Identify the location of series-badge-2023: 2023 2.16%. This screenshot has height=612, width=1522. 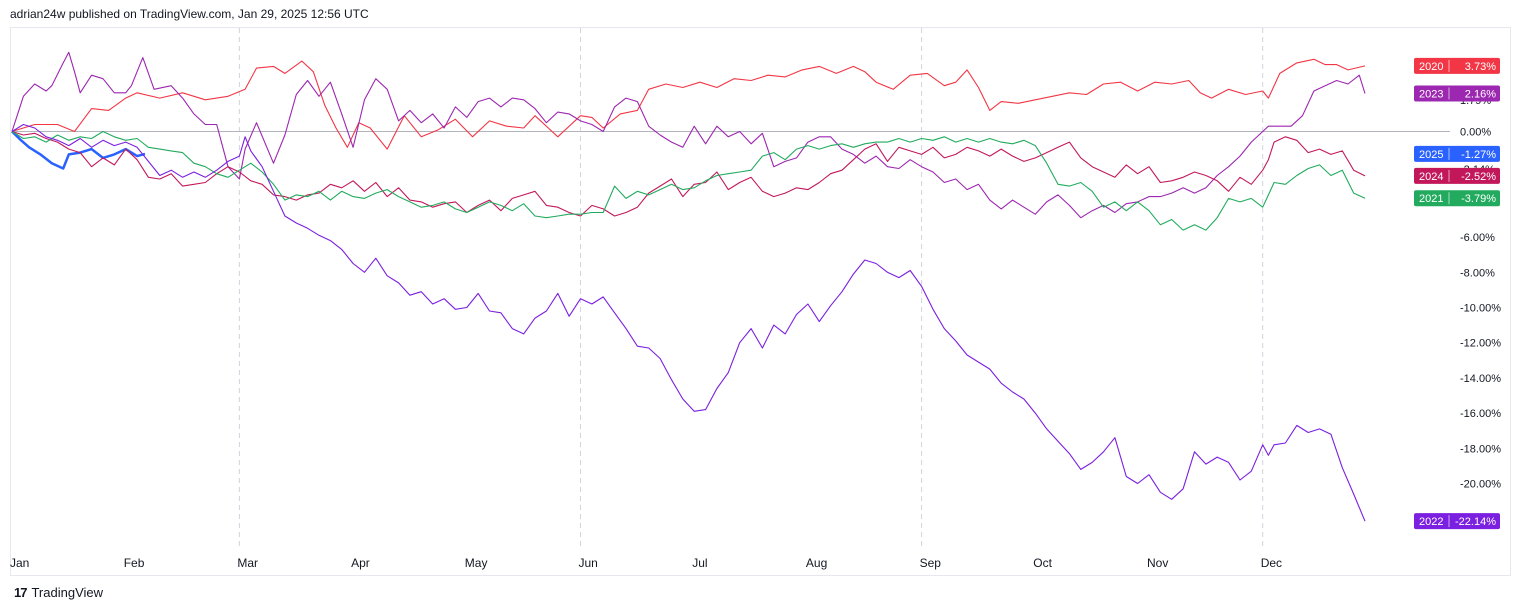
(1457, 93).